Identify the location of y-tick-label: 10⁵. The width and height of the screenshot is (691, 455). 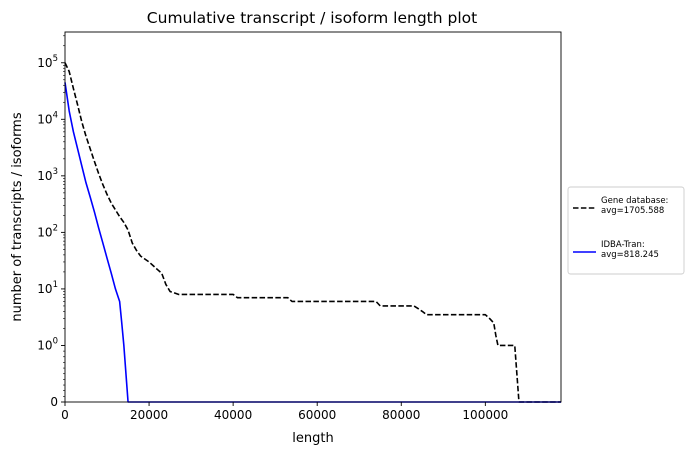
(47, 62).